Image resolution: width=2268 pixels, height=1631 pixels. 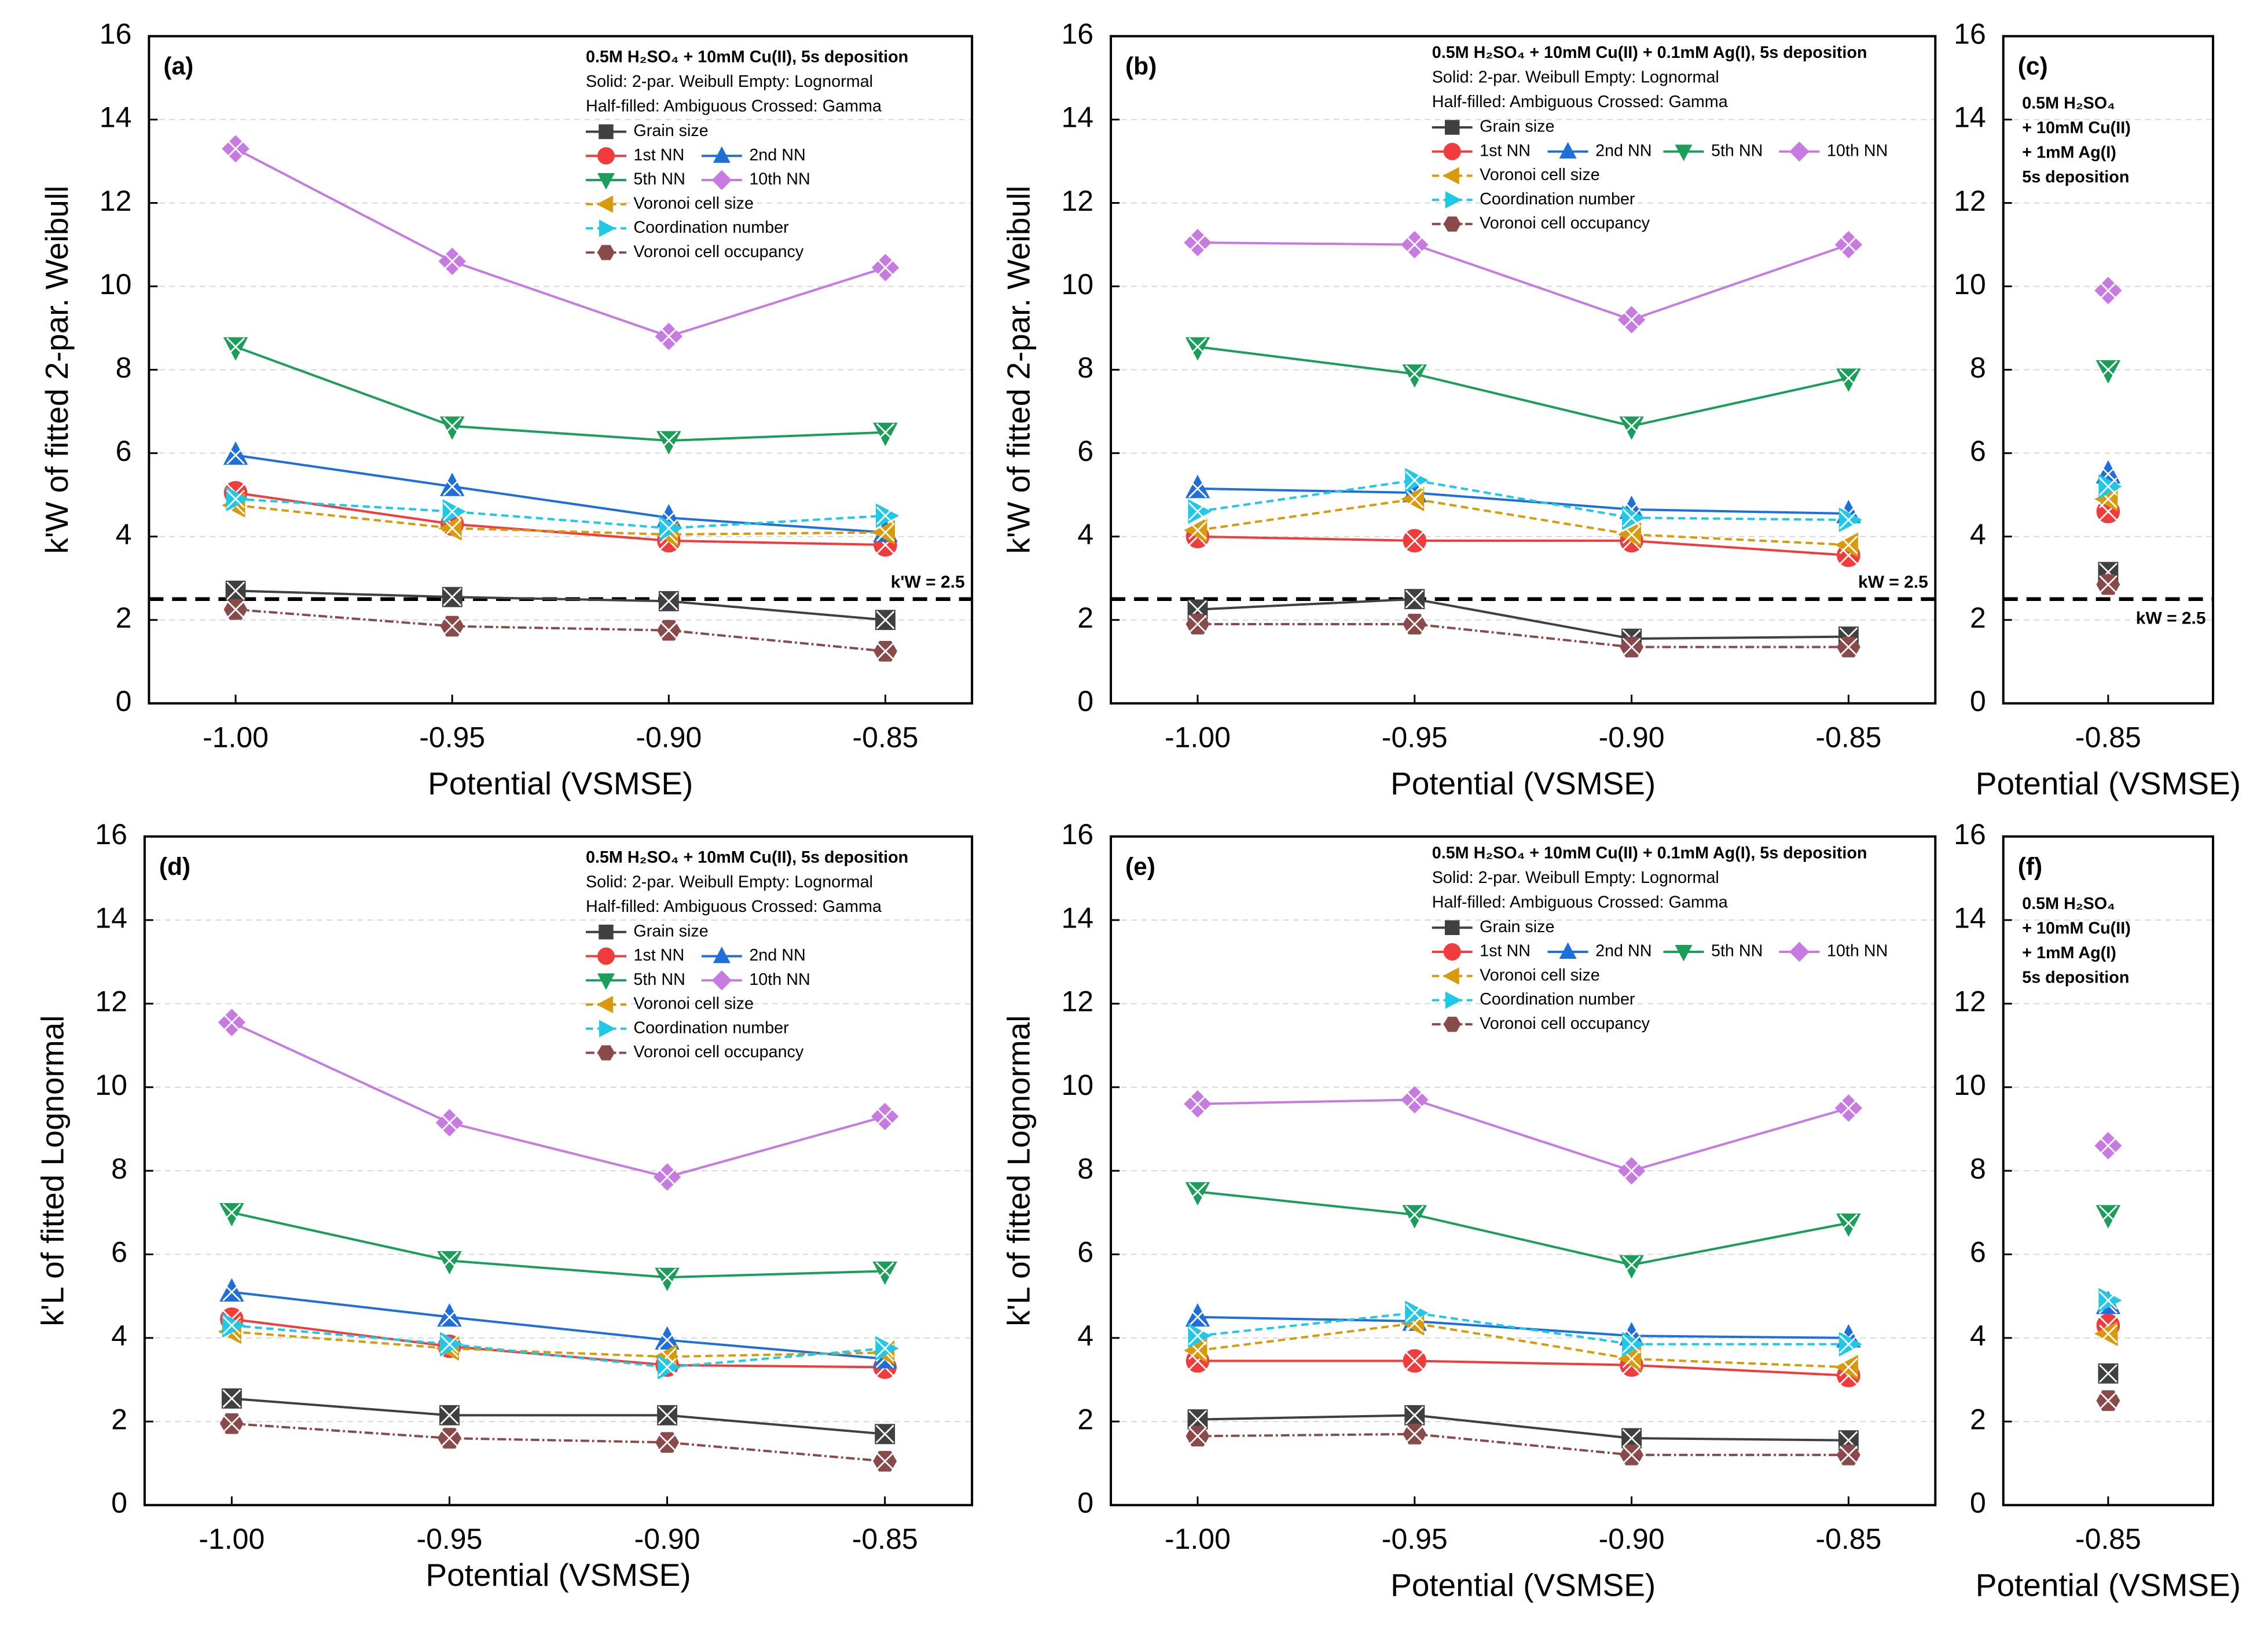 I want to click on legend-label: 10th NN, so click(x=779, y=179).